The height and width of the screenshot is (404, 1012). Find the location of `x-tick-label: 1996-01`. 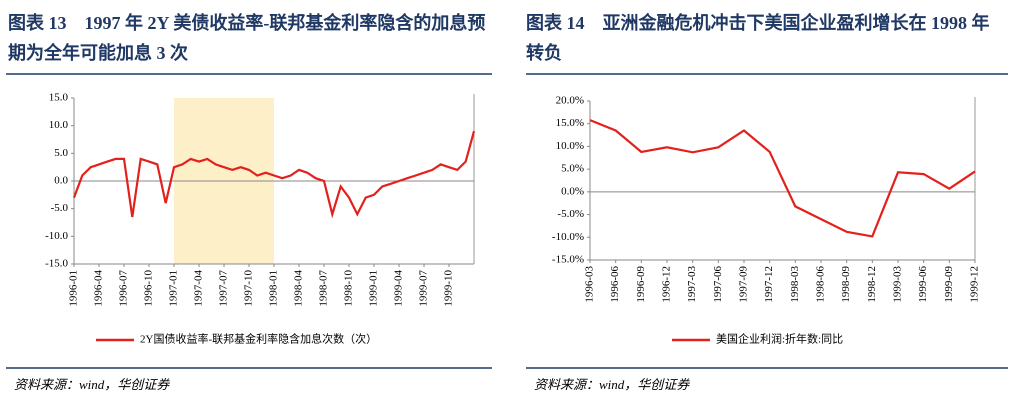

x-tick-label: 1996-01 is located at coordinates (74, 288).